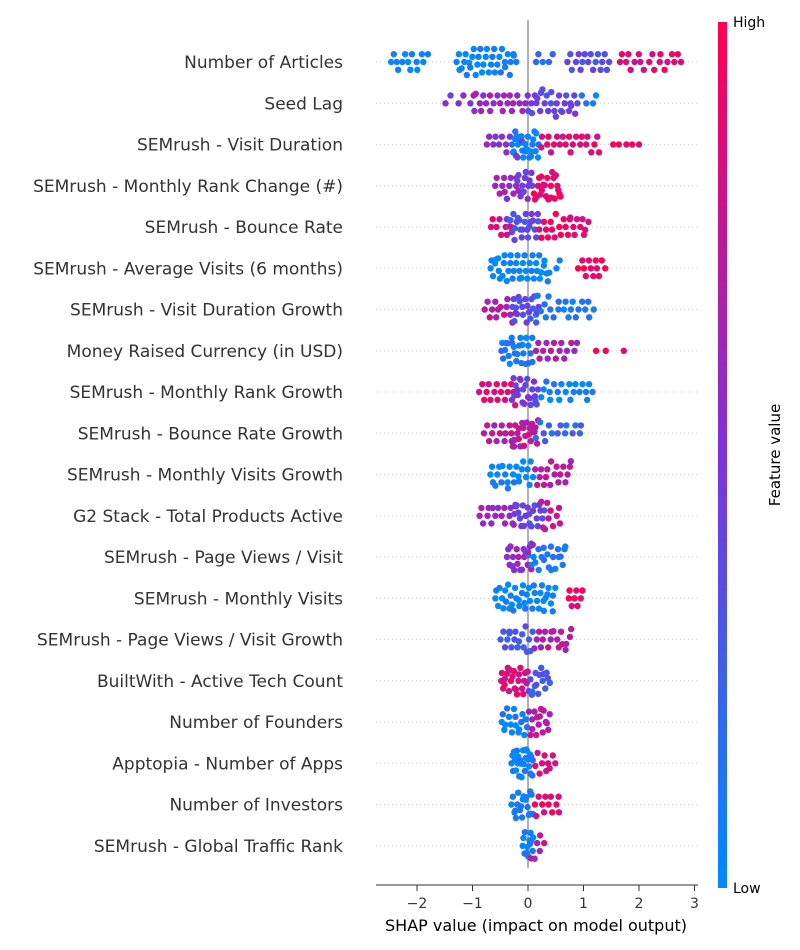 This screenshot has height=950, width=800. What do you see at coordinates (205, 352) in the screenshot?
I see `feature-label: Money Raised Currency (in USD)` at bounding box center [205, 352].